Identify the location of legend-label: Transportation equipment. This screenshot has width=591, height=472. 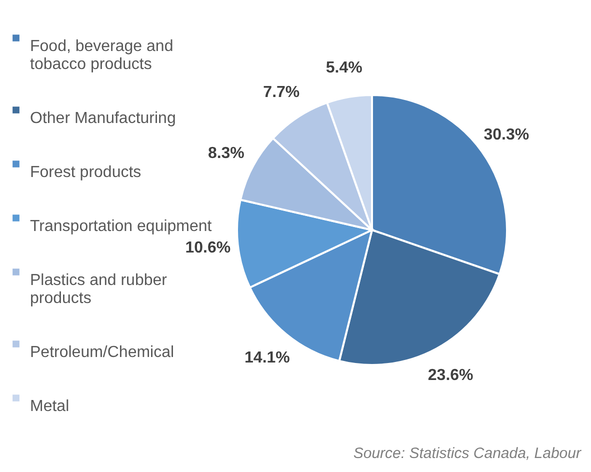
(121, 226).